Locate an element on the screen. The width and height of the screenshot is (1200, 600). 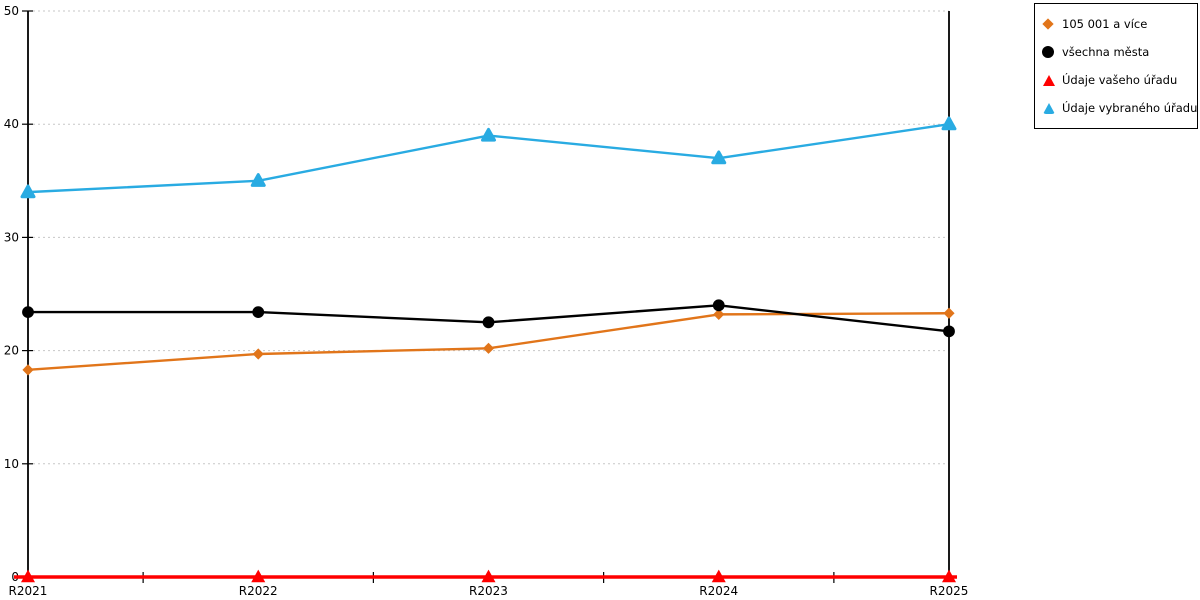
legend-label: všechna města is located at coordinates (1106, 52).